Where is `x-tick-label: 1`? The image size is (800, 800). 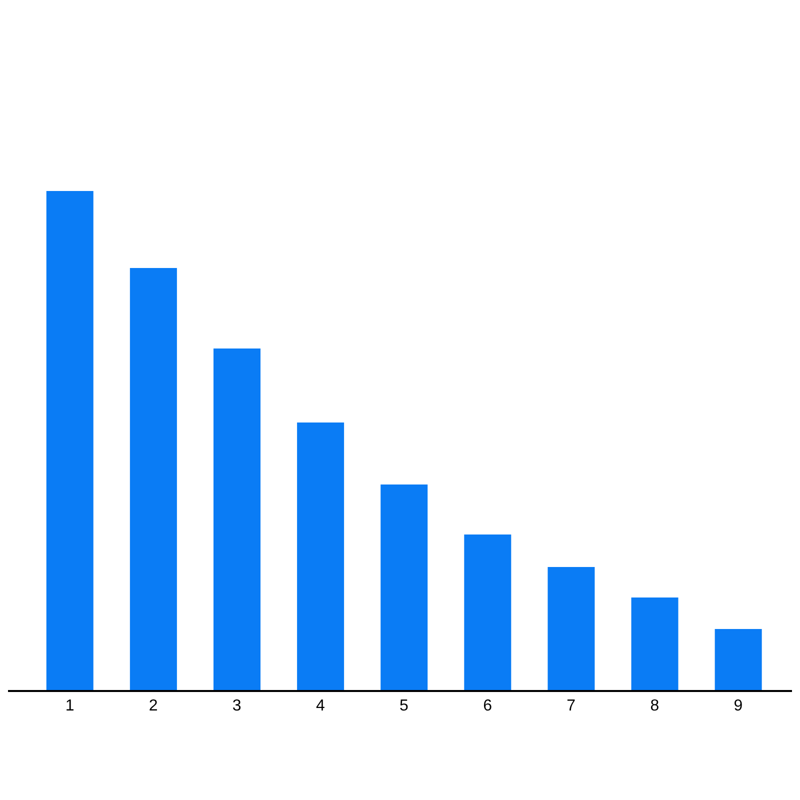 x-tick-label: 1 is located at coordinates (69, 705).